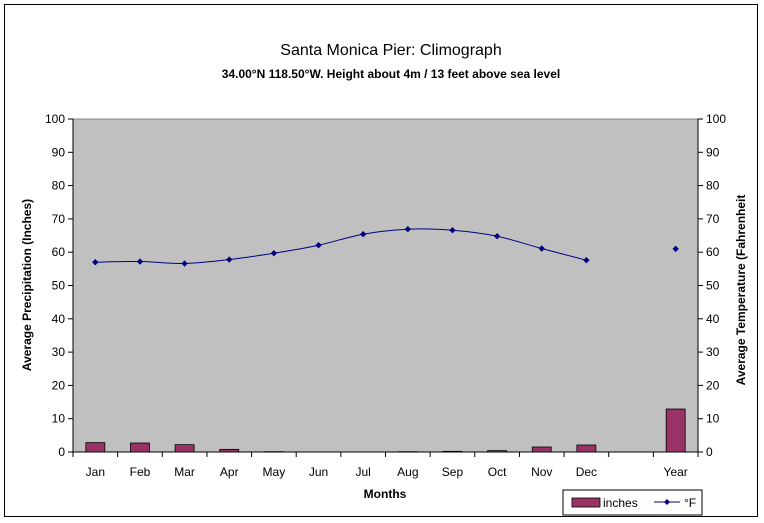 The image size is (764, 523). What do you see at coordinates (59, 352) in the screenshot?
I see `left-tick-label: 30` at bounding box center [59, 352].